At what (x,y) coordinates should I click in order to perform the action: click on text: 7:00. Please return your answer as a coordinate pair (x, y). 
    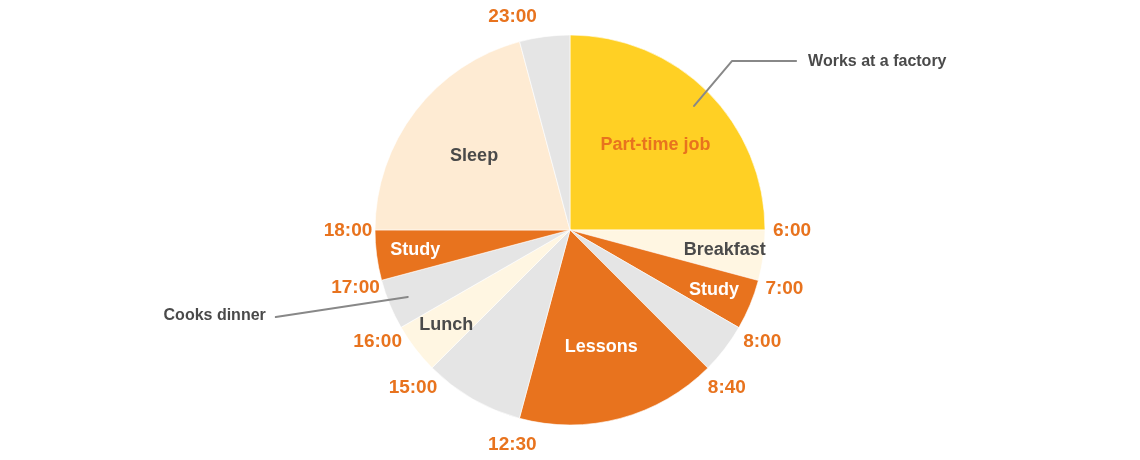
    Looking at the image, I should click on (784, 287).